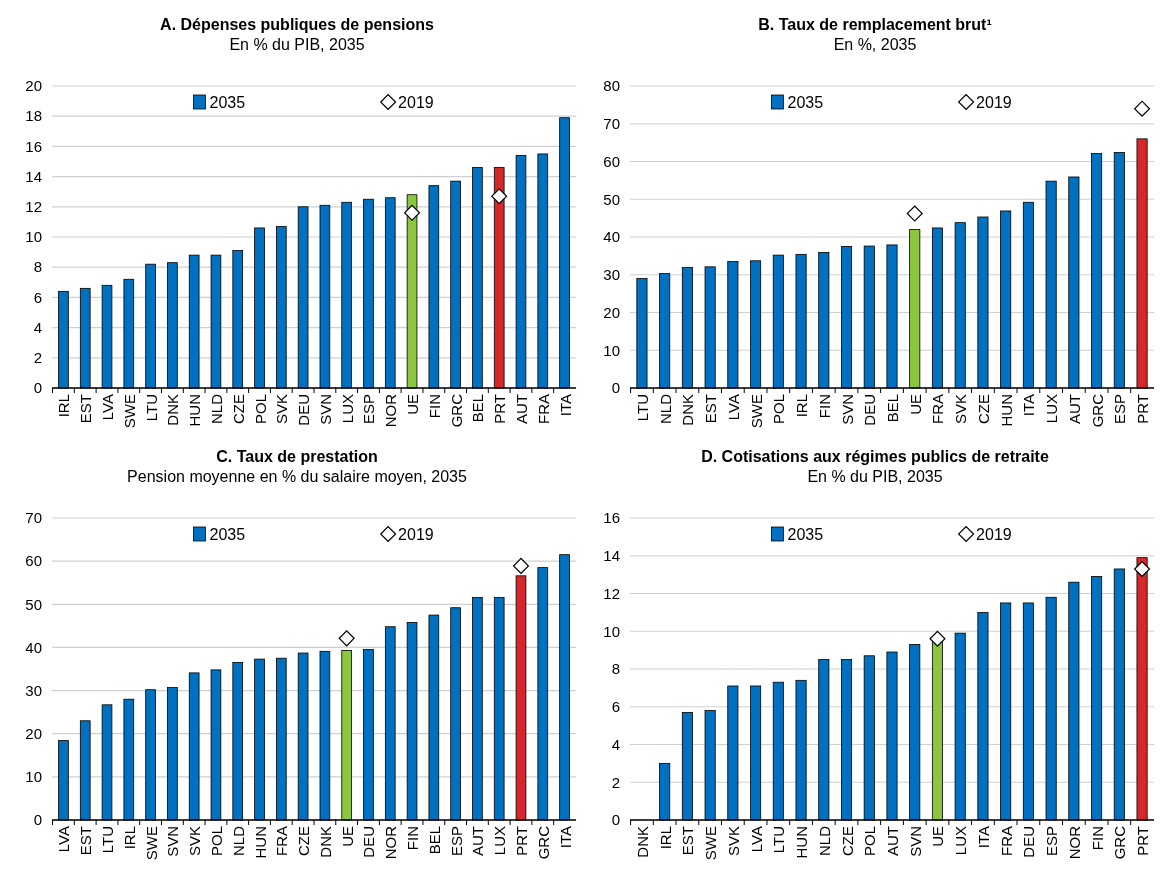 This screenshot has height=874, width=1173. Describe the element at coordinates (611, 593) in the screenshot. I see `y-tick-label: 12` at that location.